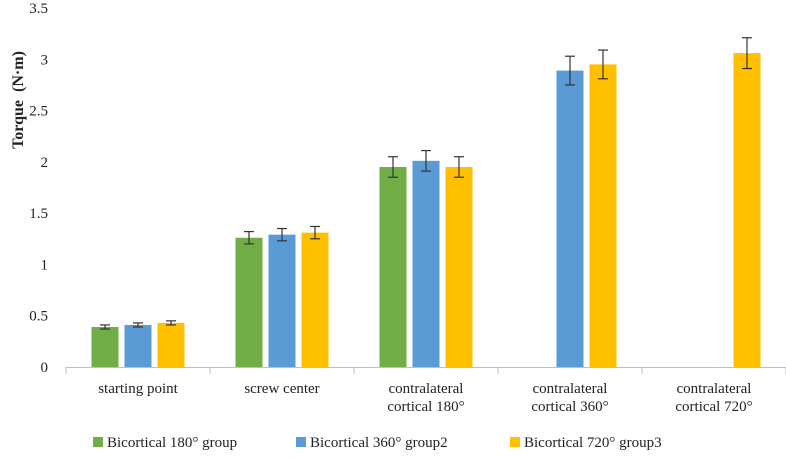  Describe the element at coordinates (45, 60) in the screenshot. I see `y-tick-label: 3` at that location.